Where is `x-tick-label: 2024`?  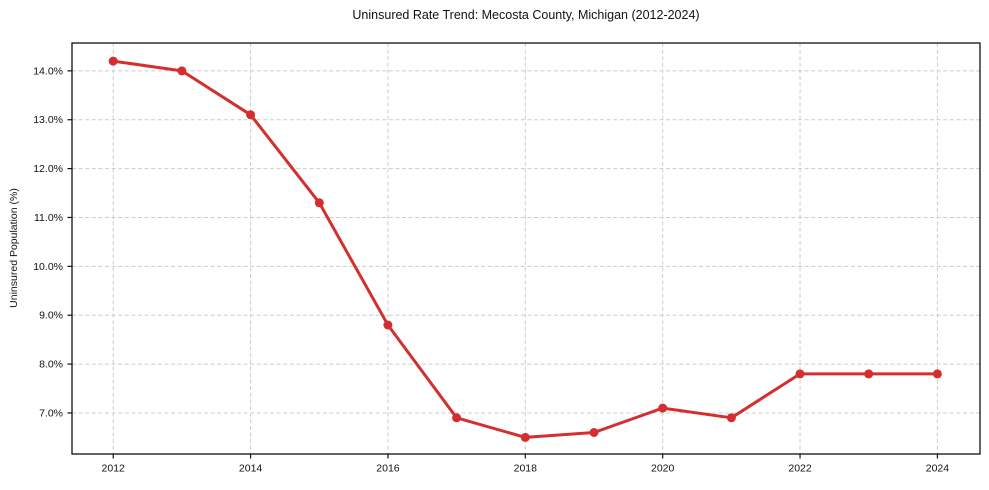 x-tick-label: 2024 is located at coordinates (938, 469).